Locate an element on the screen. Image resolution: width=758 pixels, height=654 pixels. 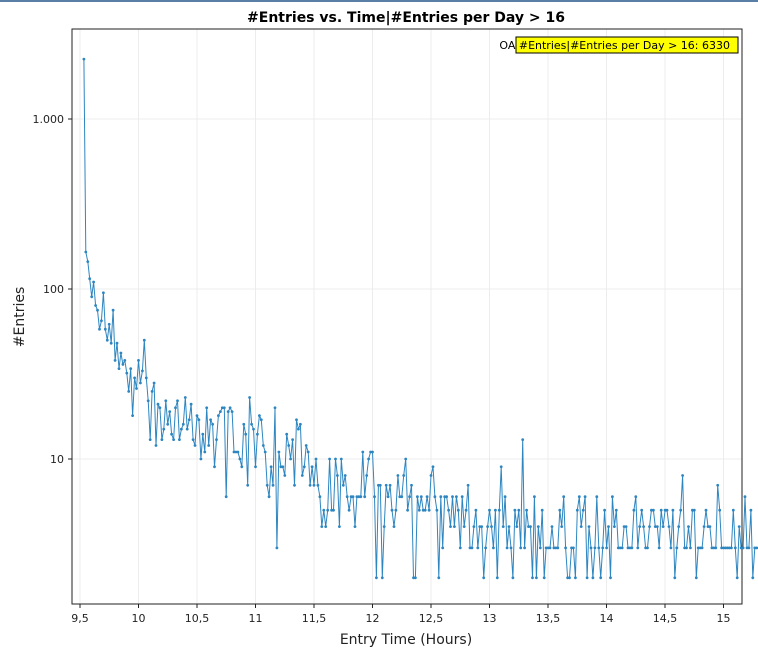
x-tick-label: 13 is located at coordinates (490, 618).